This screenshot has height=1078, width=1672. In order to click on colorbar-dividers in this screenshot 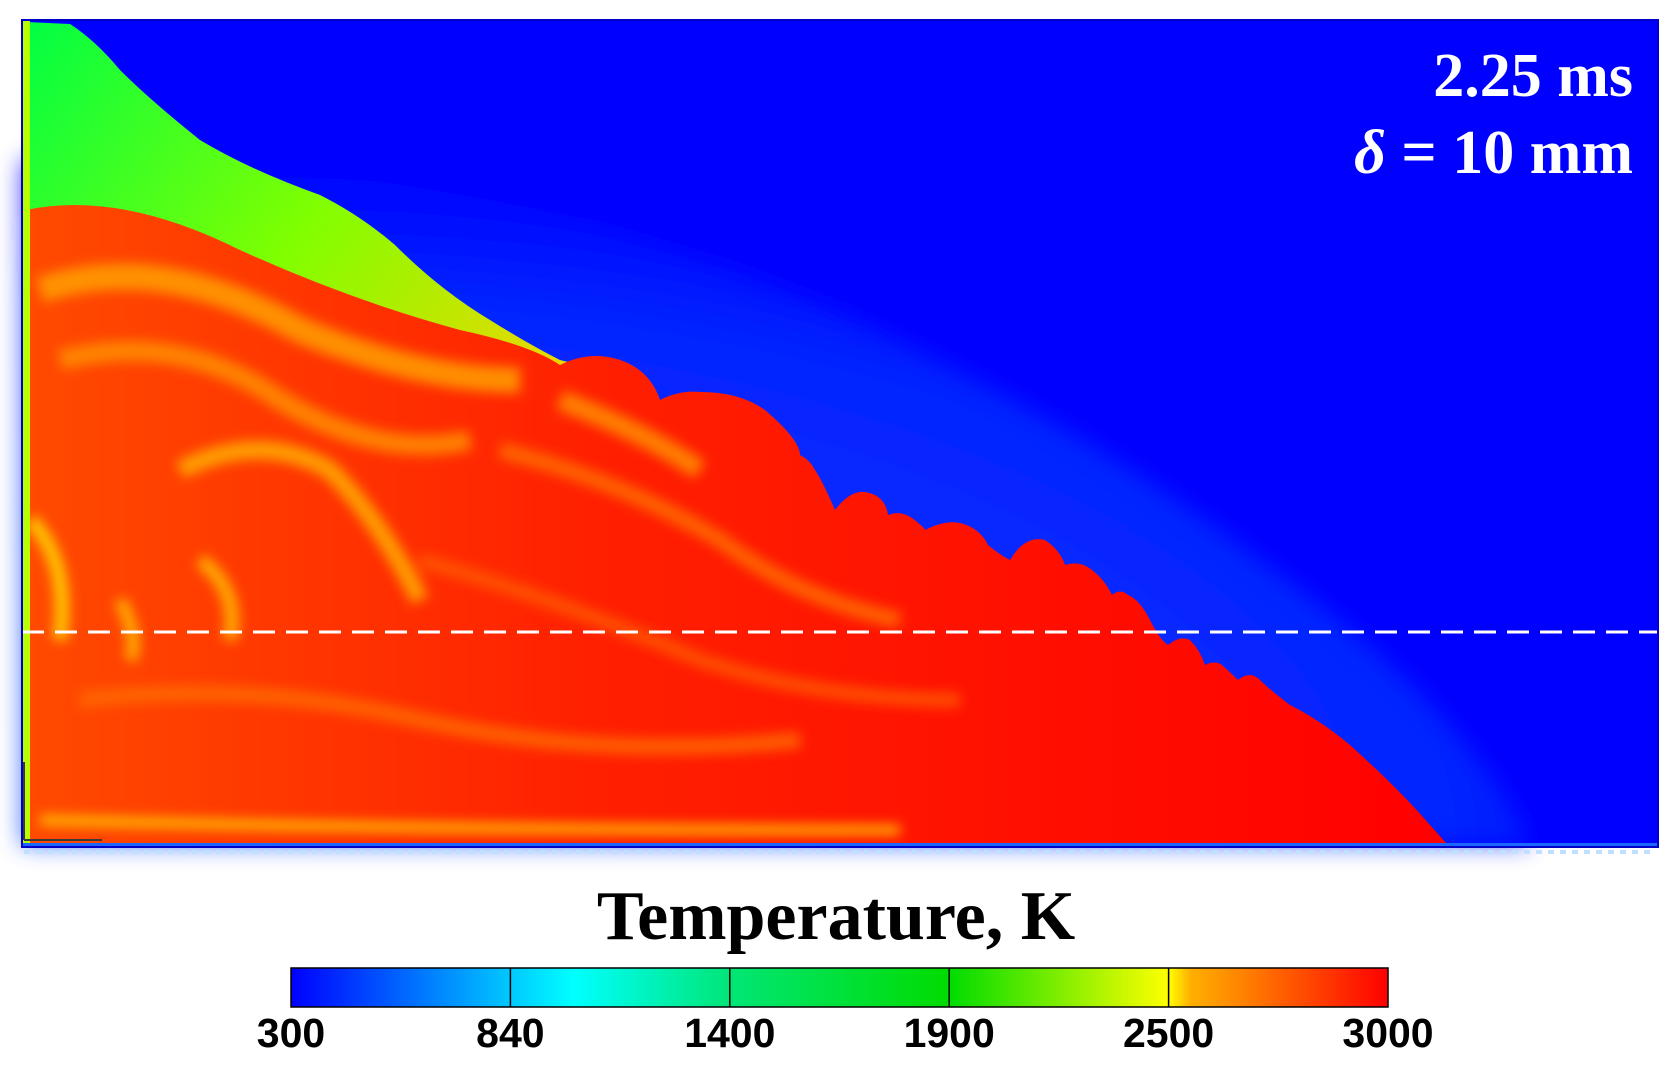, I will do `click(839, 987)`.